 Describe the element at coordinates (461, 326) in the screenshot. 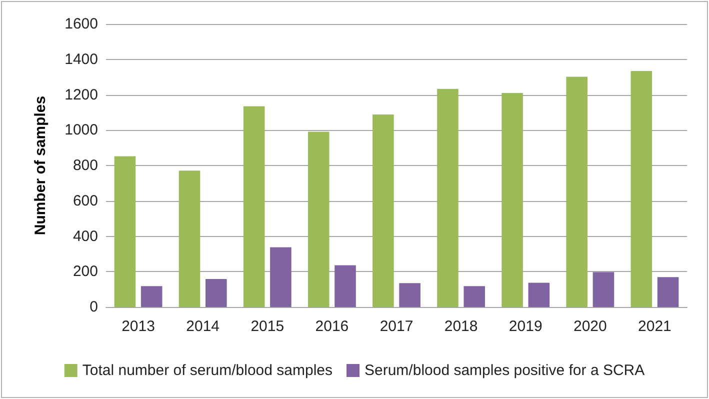

I see `x-tick-label: 2018` at that location.